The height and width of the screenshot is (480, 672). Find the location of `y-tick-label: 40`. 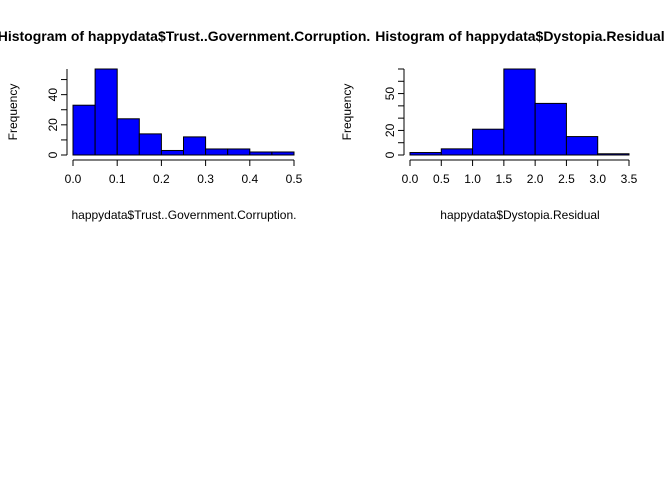

y-tick-label: 40 is located at coordinates (53, 95).